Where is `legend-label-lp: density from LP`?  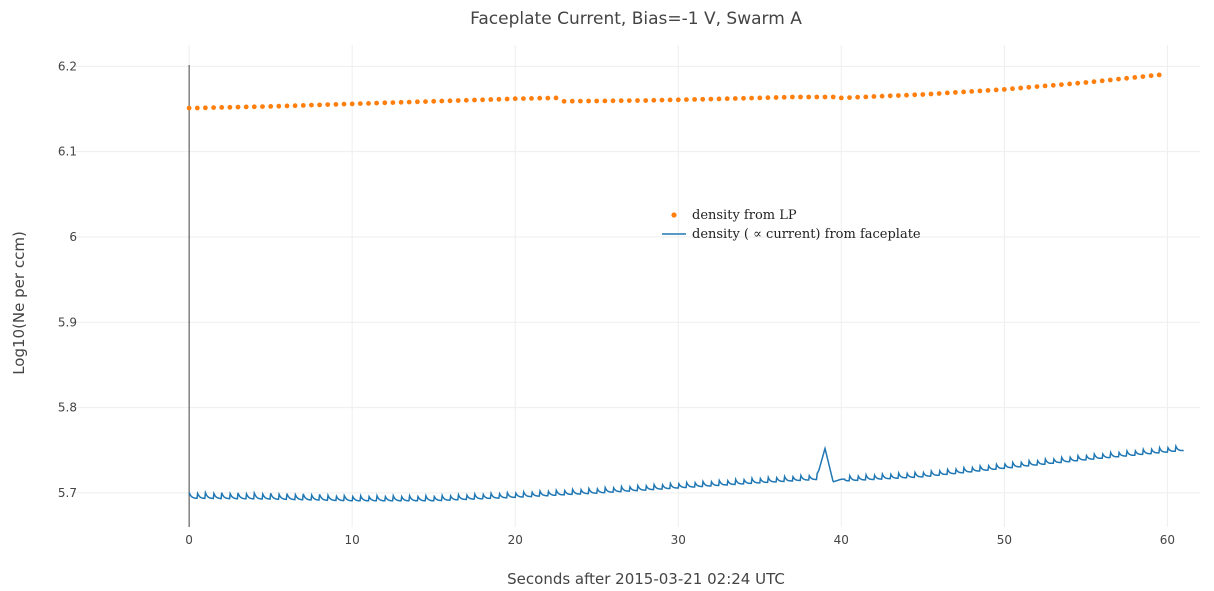
legend-label-lp: density from LP is located at coordinates (744, 215).